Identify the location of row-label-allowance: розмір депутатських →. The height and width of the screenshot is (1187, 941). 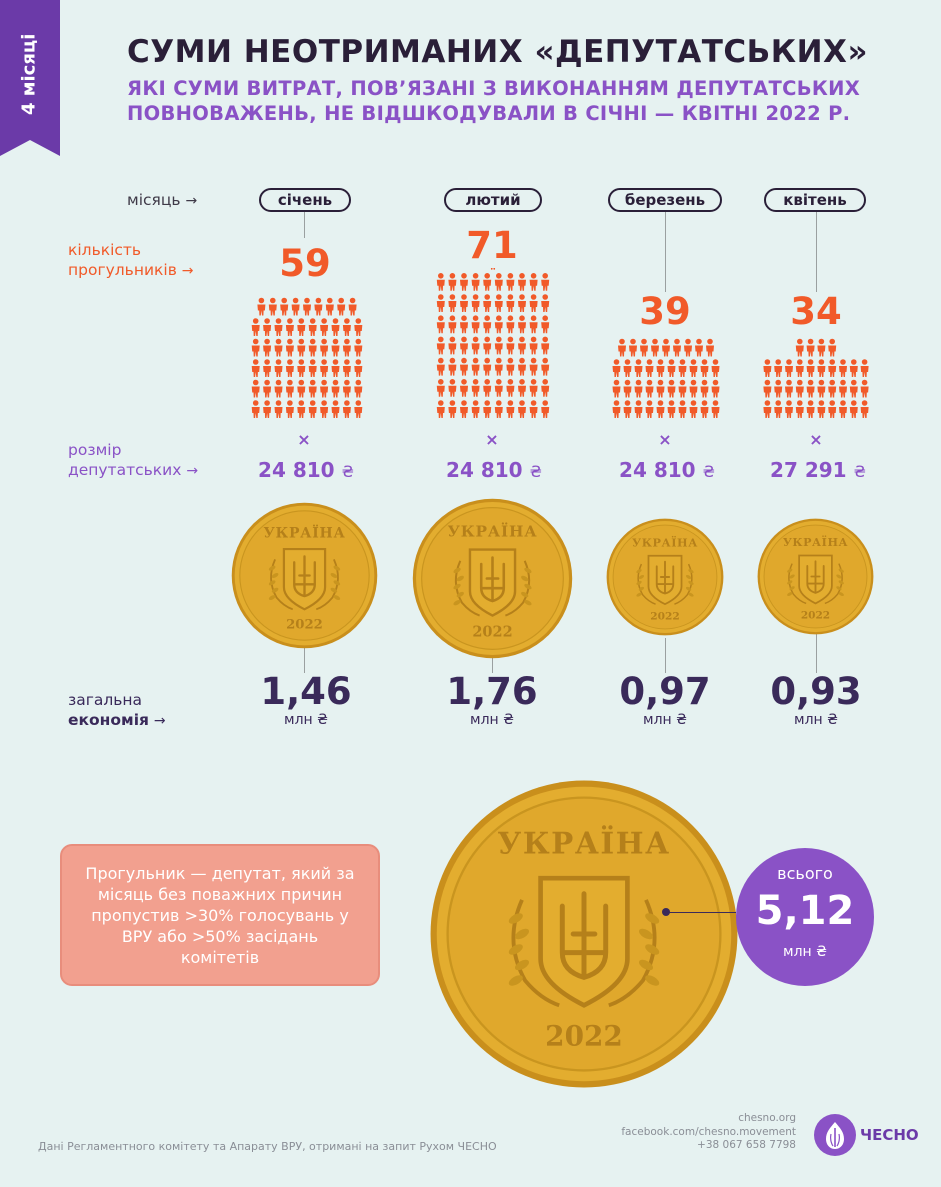
(133, 460).